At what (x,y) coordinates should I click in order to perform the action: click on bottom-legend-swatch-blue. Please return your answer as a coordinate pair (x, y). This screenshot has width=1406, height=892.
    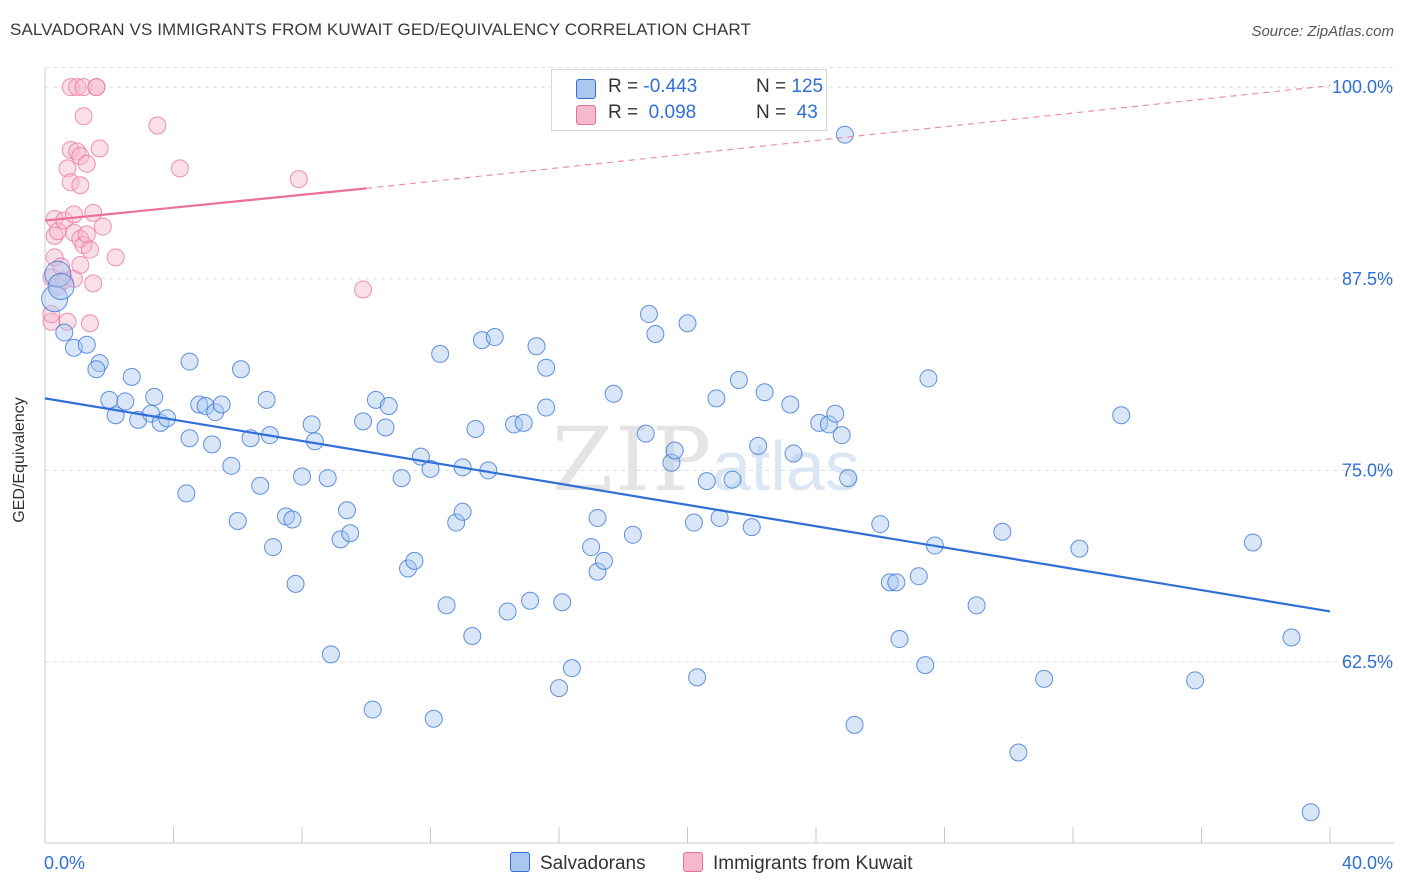
    Looking at the image, I should click on (520, 862).